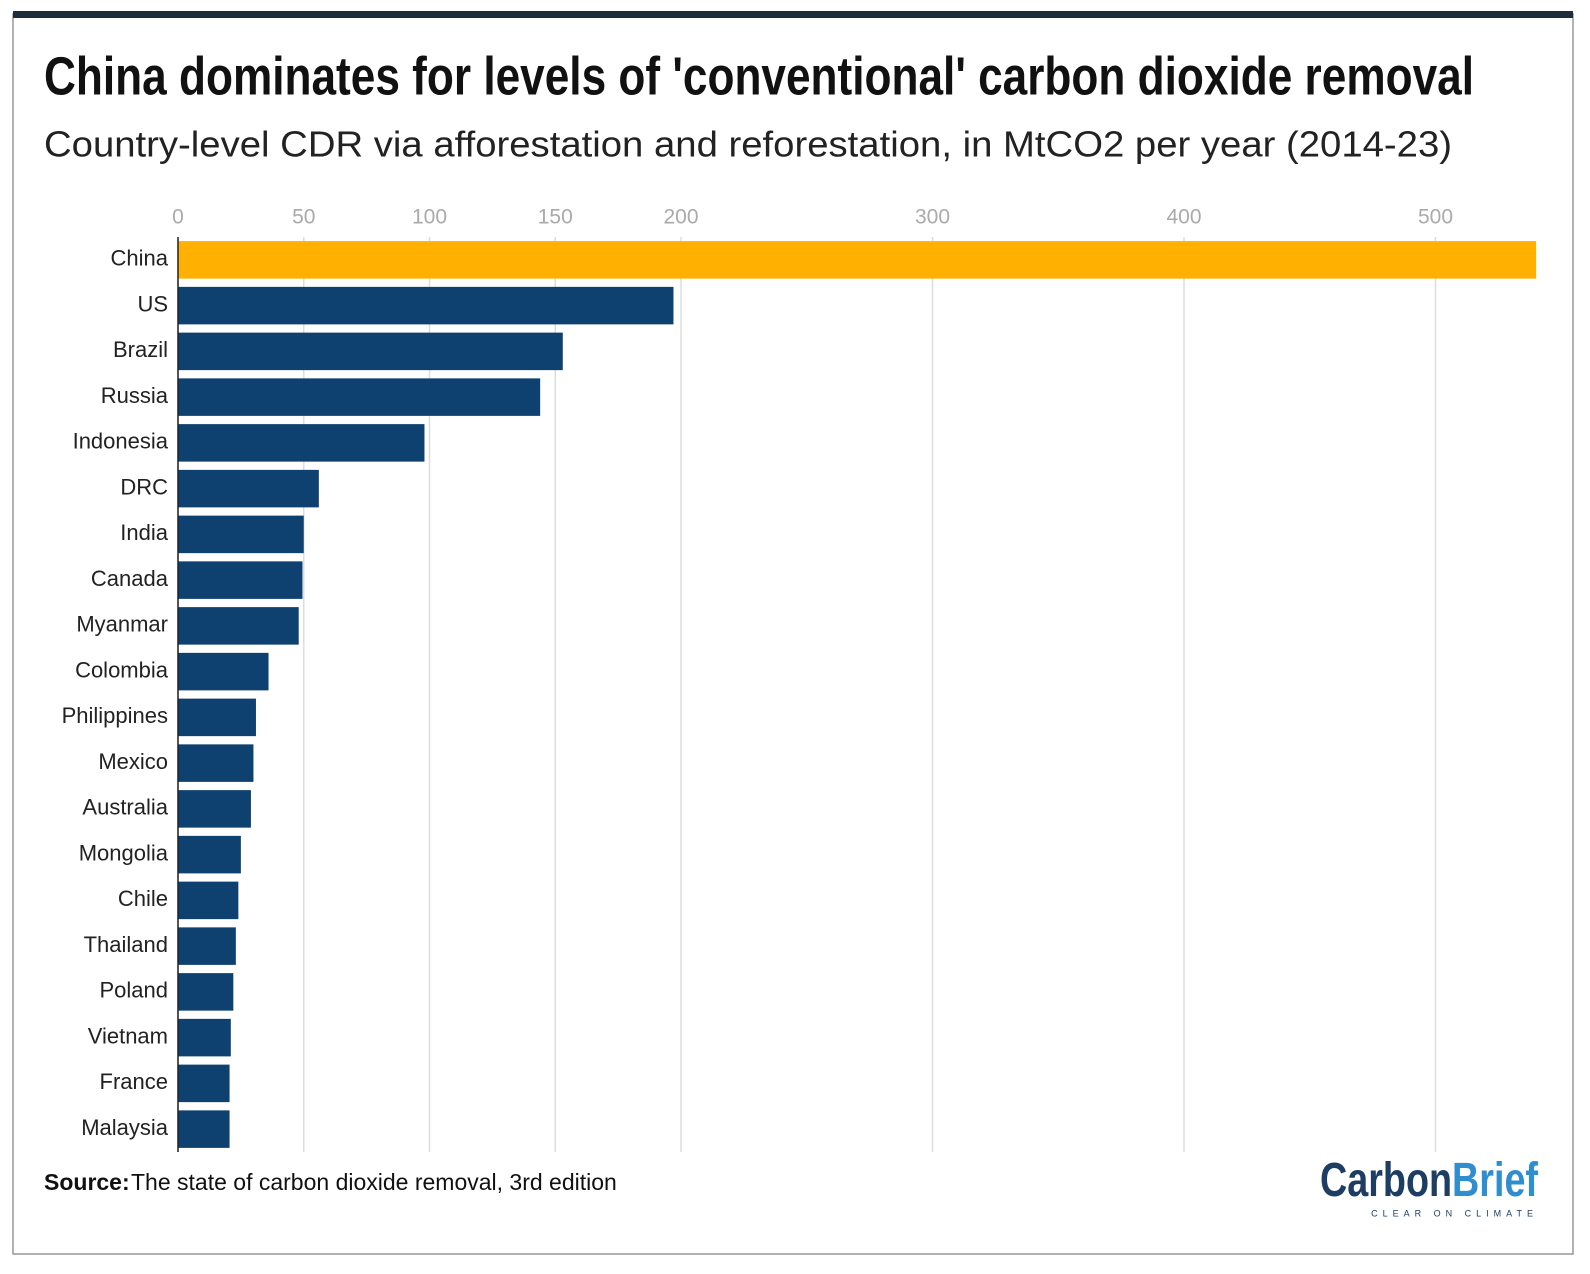 This screenshot has width=1590, height=1274. Describe the element at coordinates (125, 807) in the screenshot. I see `y-tick-label: Australia` at that location.